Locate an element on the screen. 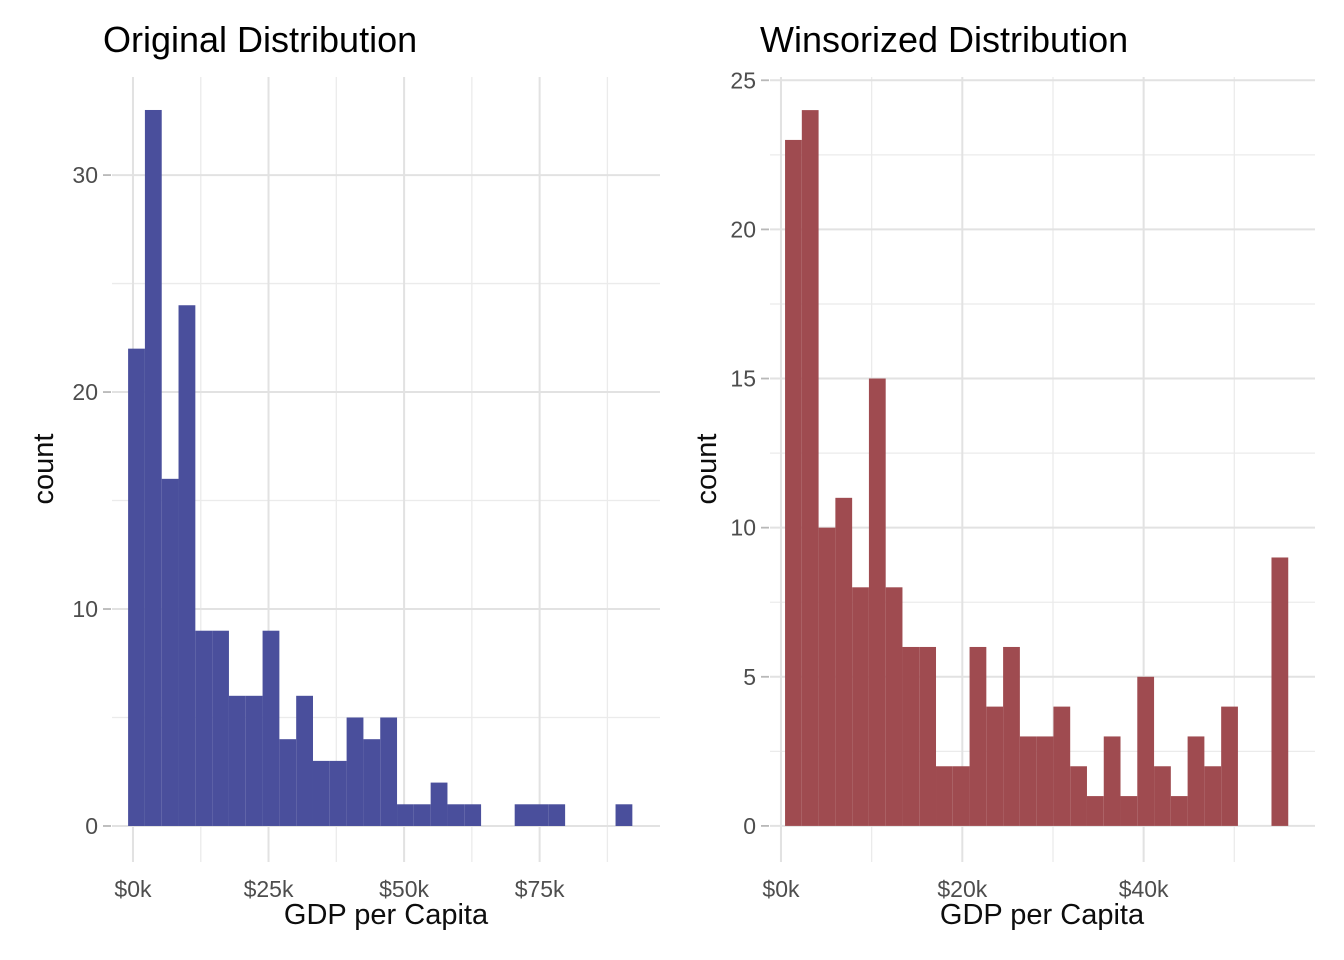  x-tick-label: $25k is located at coordinates (269, 889).